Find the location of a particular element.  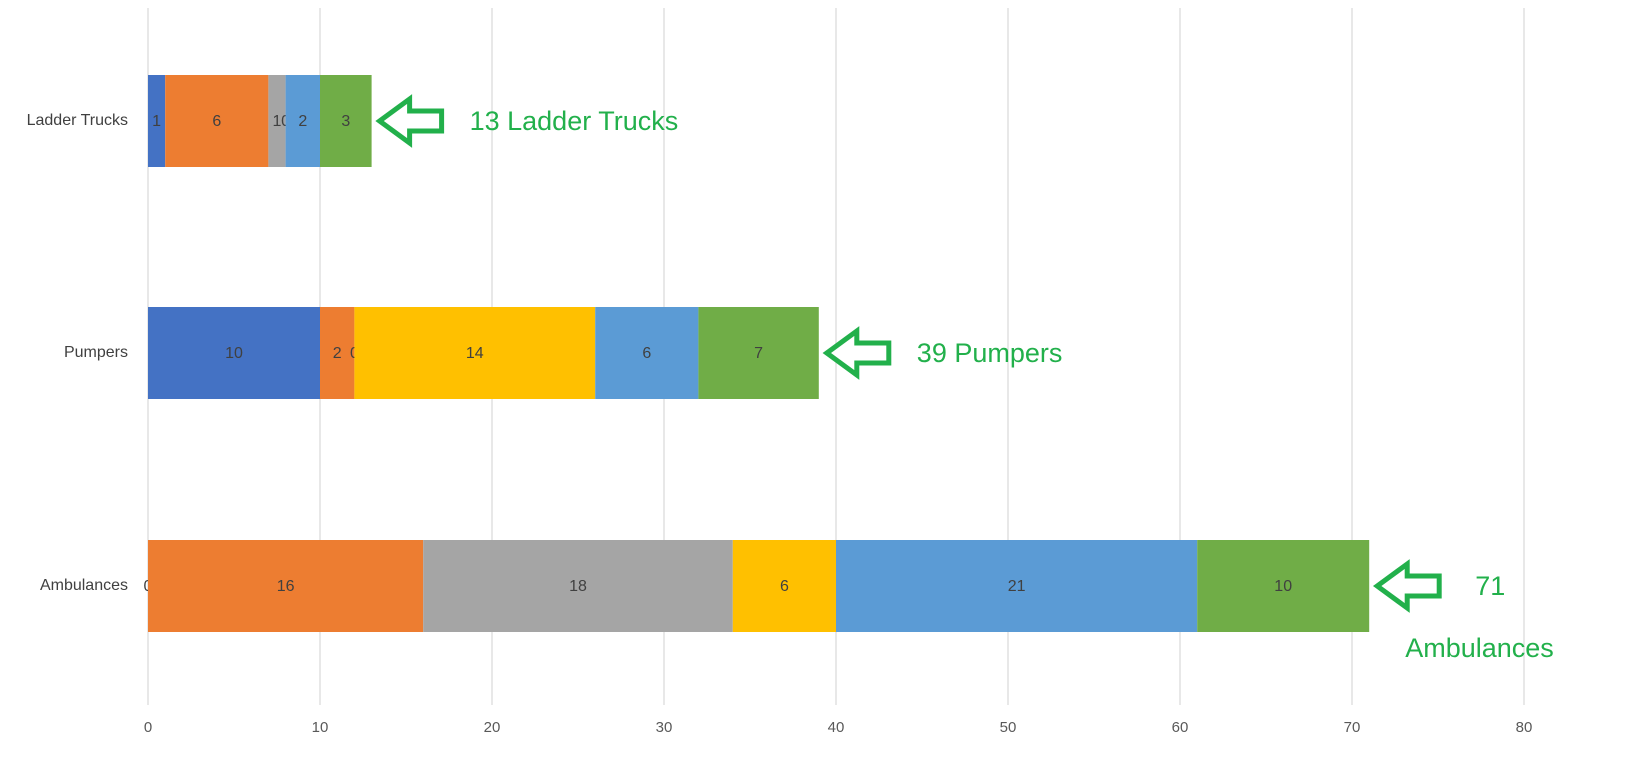

data-label: 21 is located at coordinates (1017, 586).